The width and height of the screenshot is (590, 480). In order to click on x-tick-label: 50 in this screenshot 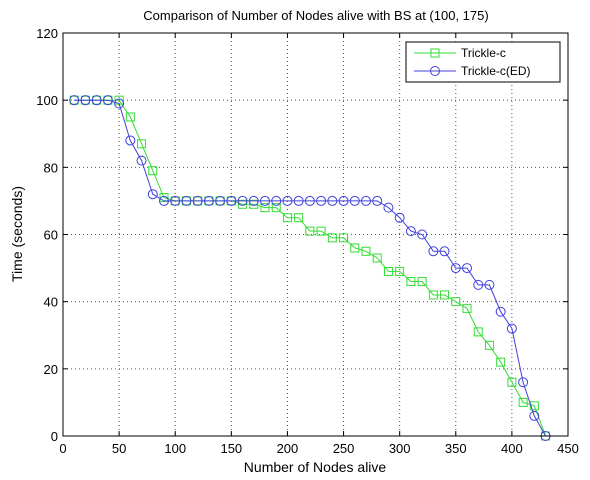, I will do `click(119, 448)`.